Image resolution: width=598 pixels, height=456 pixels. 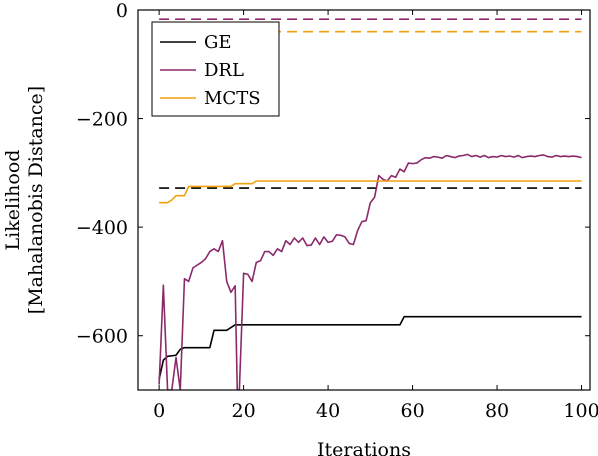 I want to click on x-tick-label: 40, so click(x=328, y=411).